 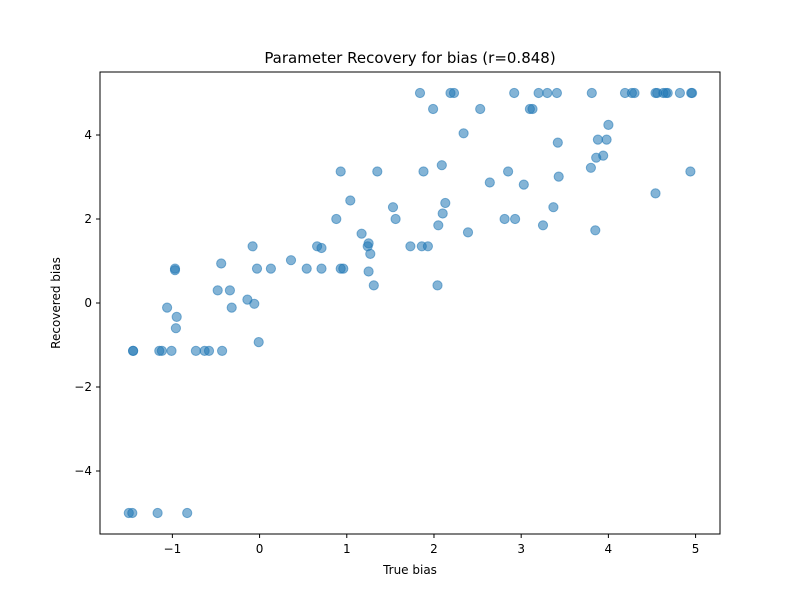 What do you see at coordinates (347, 549) in the screenshot?
I see `x-tick-label: 1` at bounding box center [347, 549].